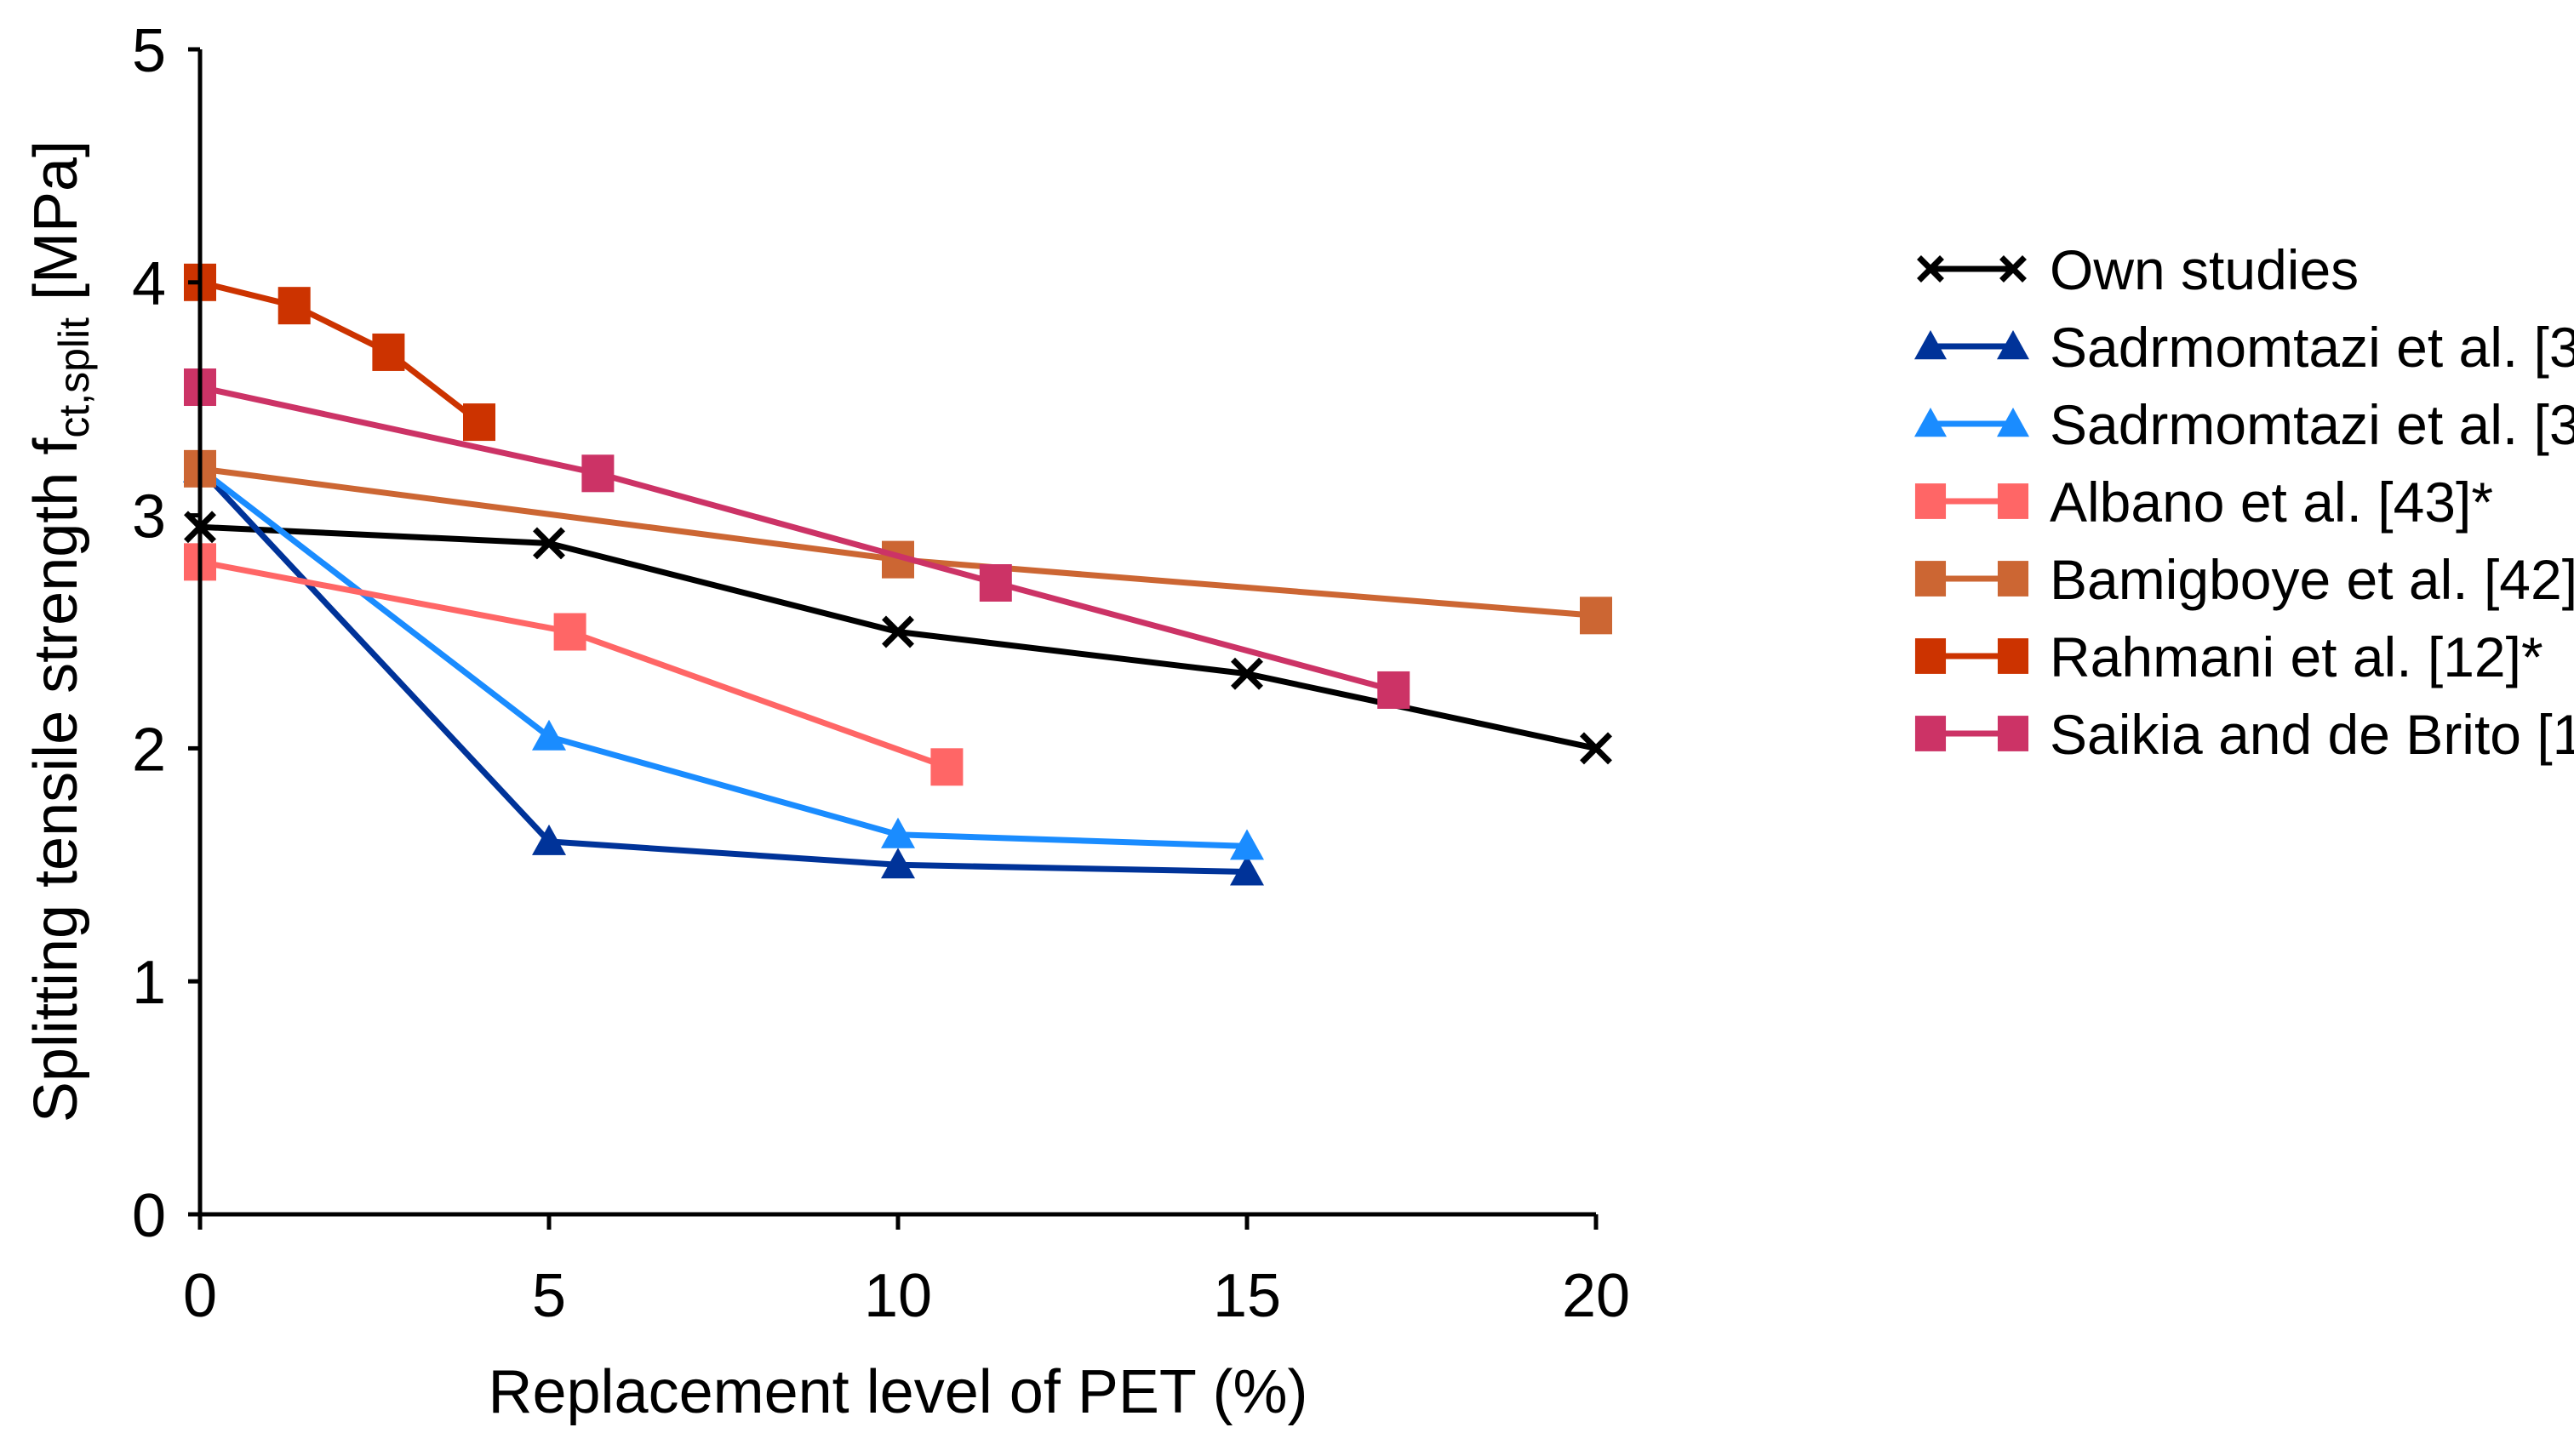  I want to click on x-tick-label: 0, so click(200, 1296).